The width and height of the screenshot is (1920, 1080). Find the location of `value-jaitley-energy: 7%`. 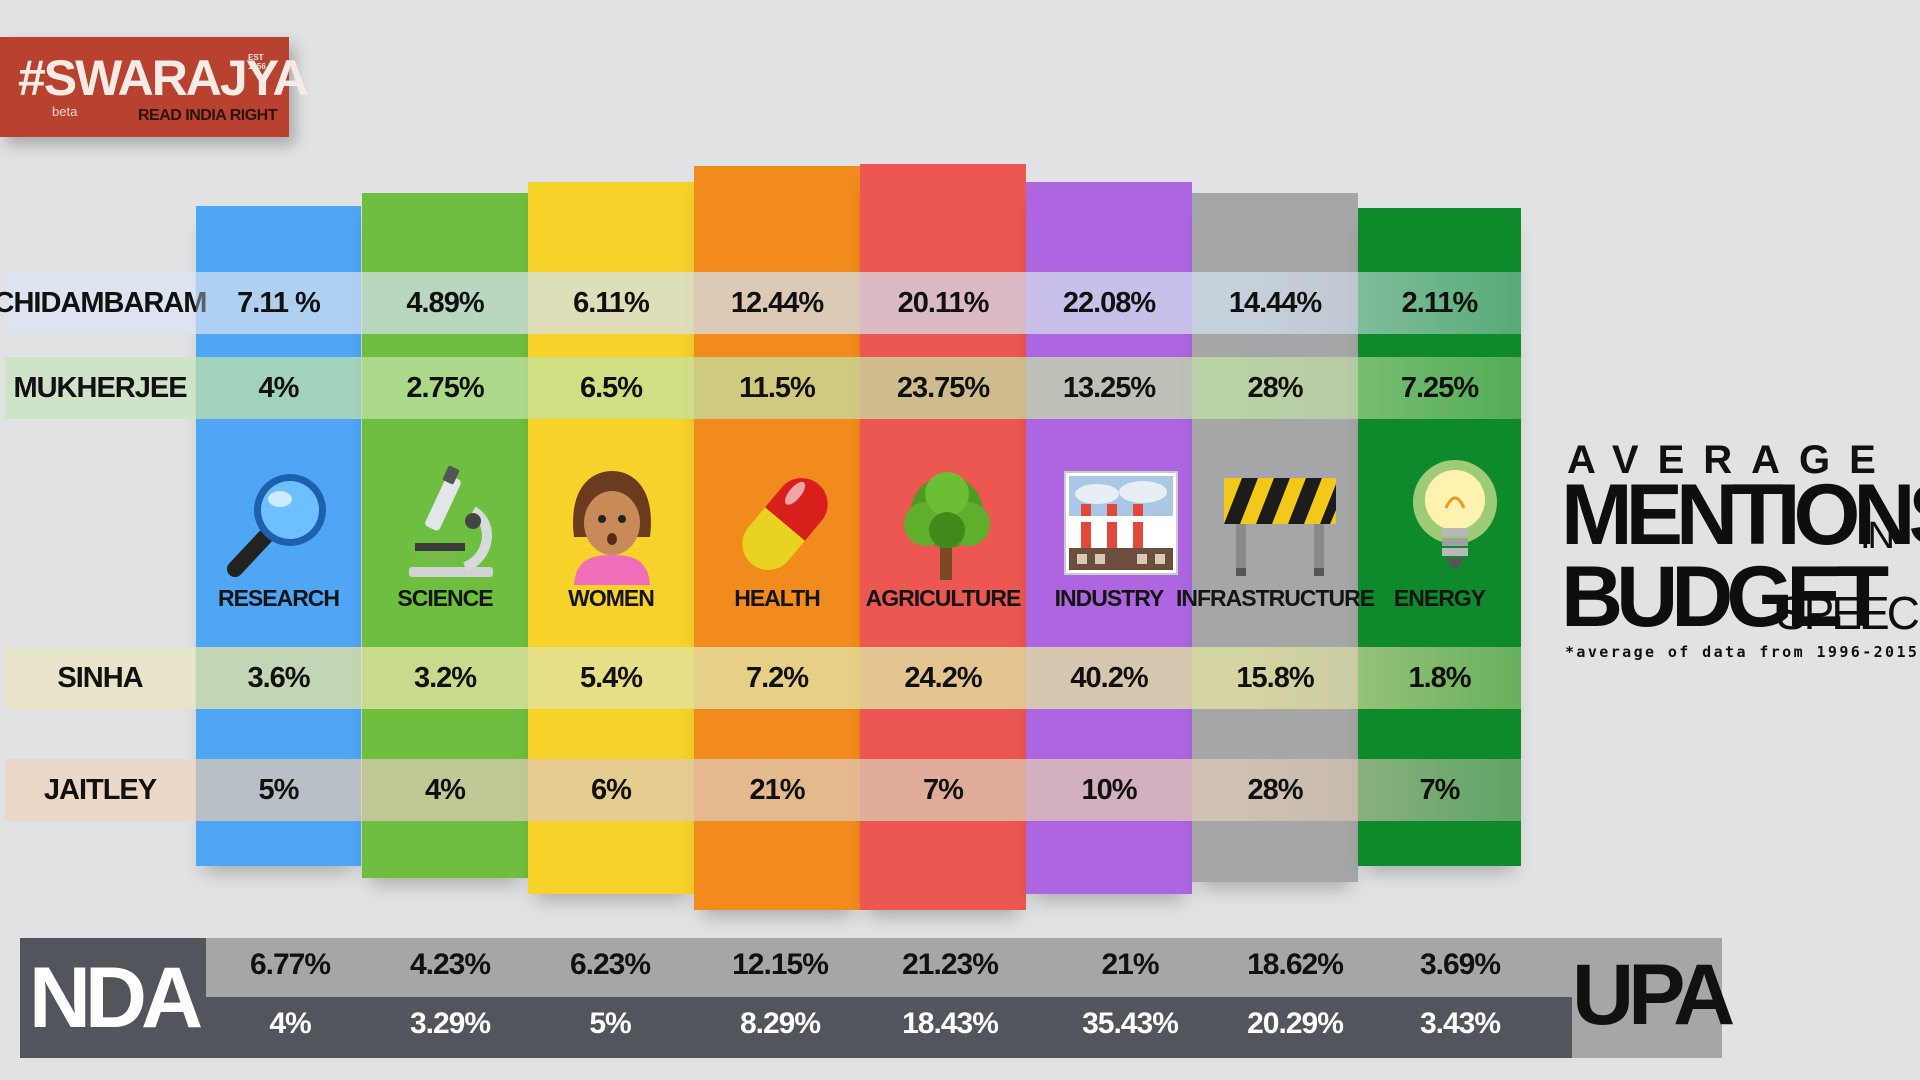

value-jaitley-energy: 7% is located at coordinates (1439, 790).